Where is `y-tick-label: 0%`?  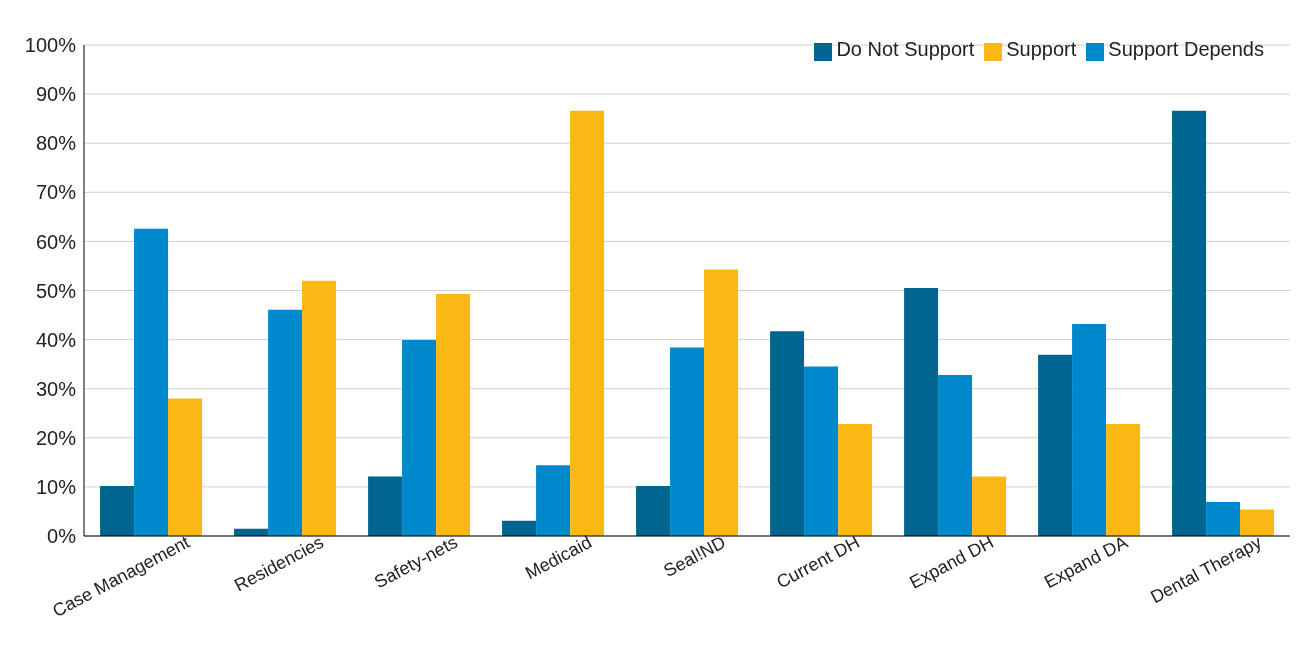 y-tick-label: 0% is located at coordinates (62, 536).